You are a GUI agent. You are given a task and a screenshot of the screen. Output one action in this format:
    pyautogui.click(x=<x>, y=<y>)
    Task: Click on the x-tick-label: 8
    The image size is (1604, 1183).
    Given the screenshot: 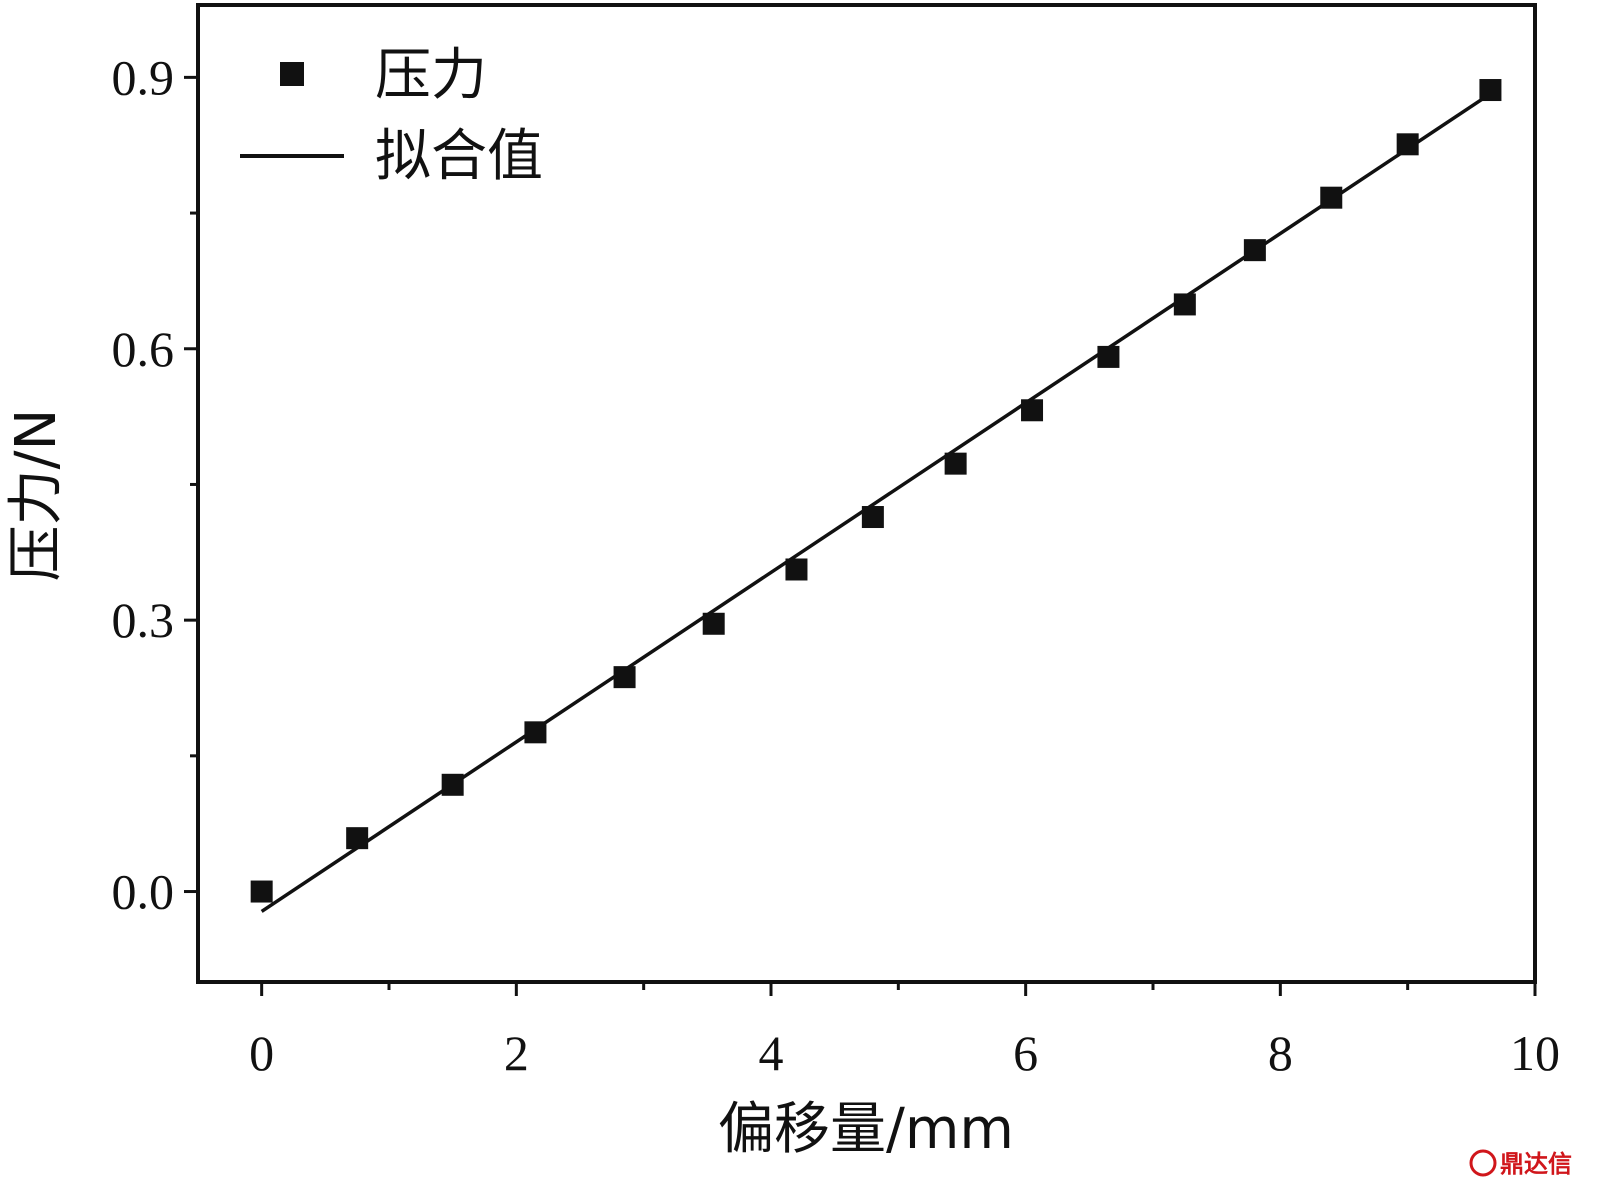 What is the action you would take?
    pyautogui.click(x=1280, y=1053)
    